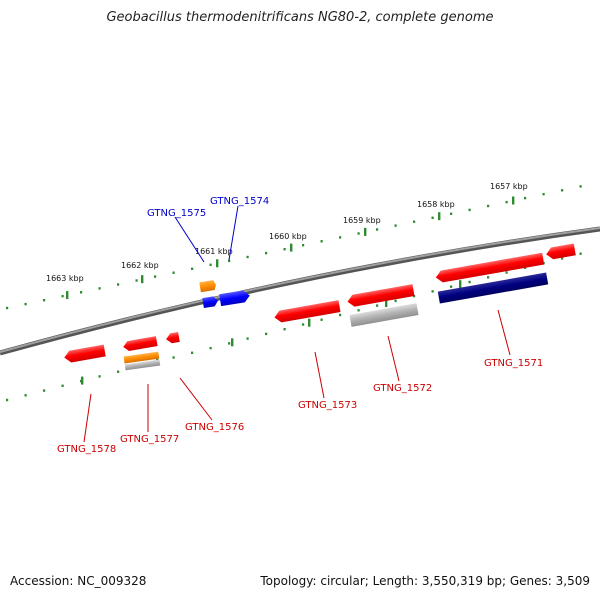 This screenshot has width=600, height=600. I want to click on gene-label-gtng-1574: GTNG_1574, so click(239, 201).